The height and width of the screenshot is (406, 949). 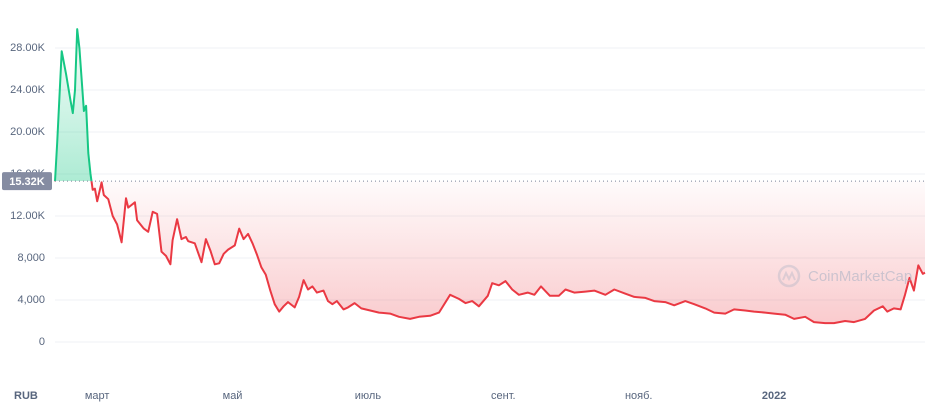 What do you see at coordinates (28, 132) in the screenshot?
I see `y-tick-label: 20.00K` at bounding box center [28, 132].